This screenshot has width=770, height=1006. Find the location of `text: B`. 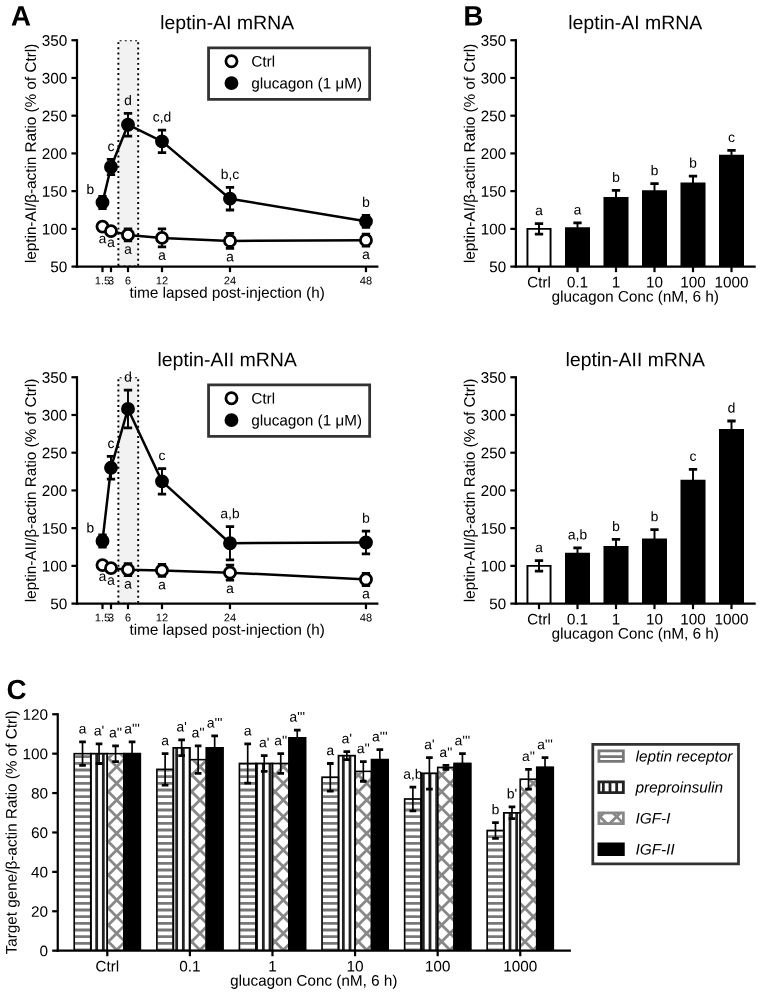

text: B is located at coordinates (474, 16).